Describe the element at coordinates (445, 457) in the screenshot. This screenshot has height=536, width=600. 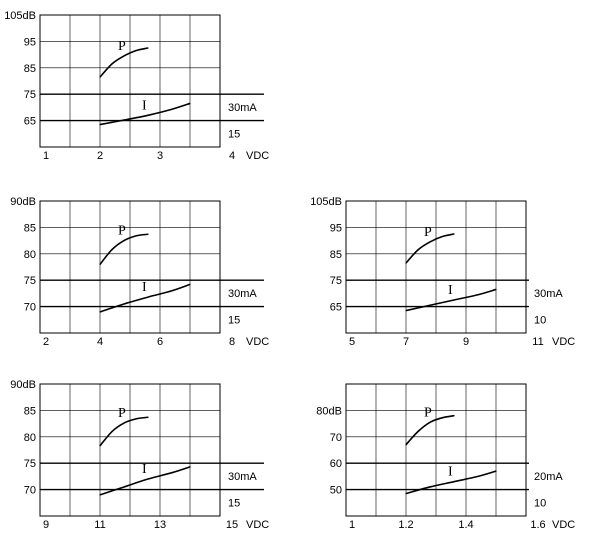
I see `chart-5: 20mA 10 80dB 70 60 50 1 1.2 1.4 1.6 VDC P I` at that location.